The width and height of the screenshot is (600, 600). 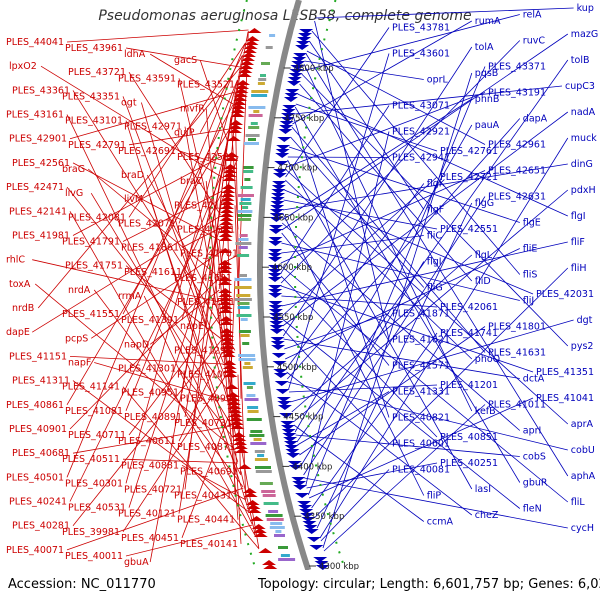 I want to click on left-gene-label: PLES_41301, so click(x=147, y=369).